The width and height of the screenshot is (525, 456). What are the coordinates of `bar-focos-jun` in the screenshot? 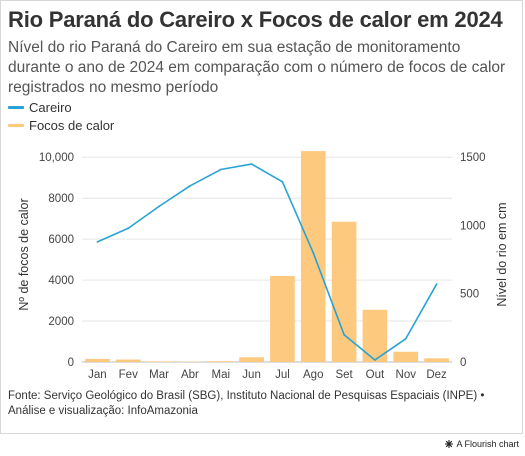 It's located at (251, 359).